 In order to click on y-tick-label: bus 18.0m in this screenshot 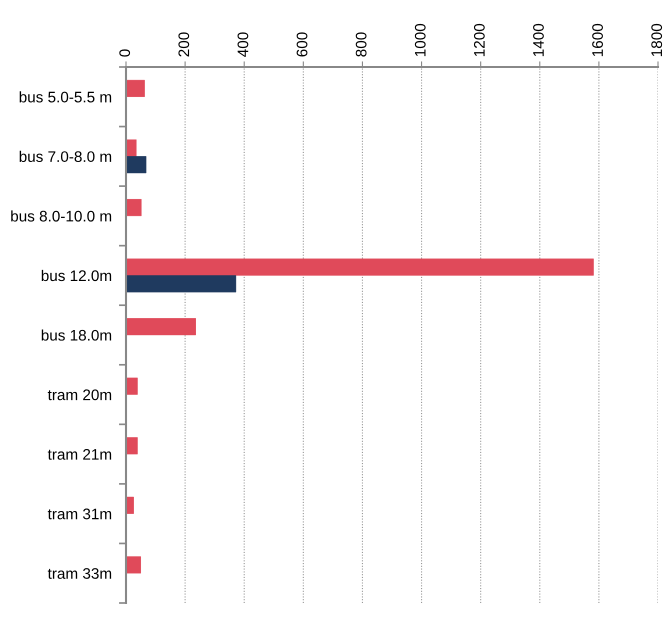, I will do `click(77, 335)`.